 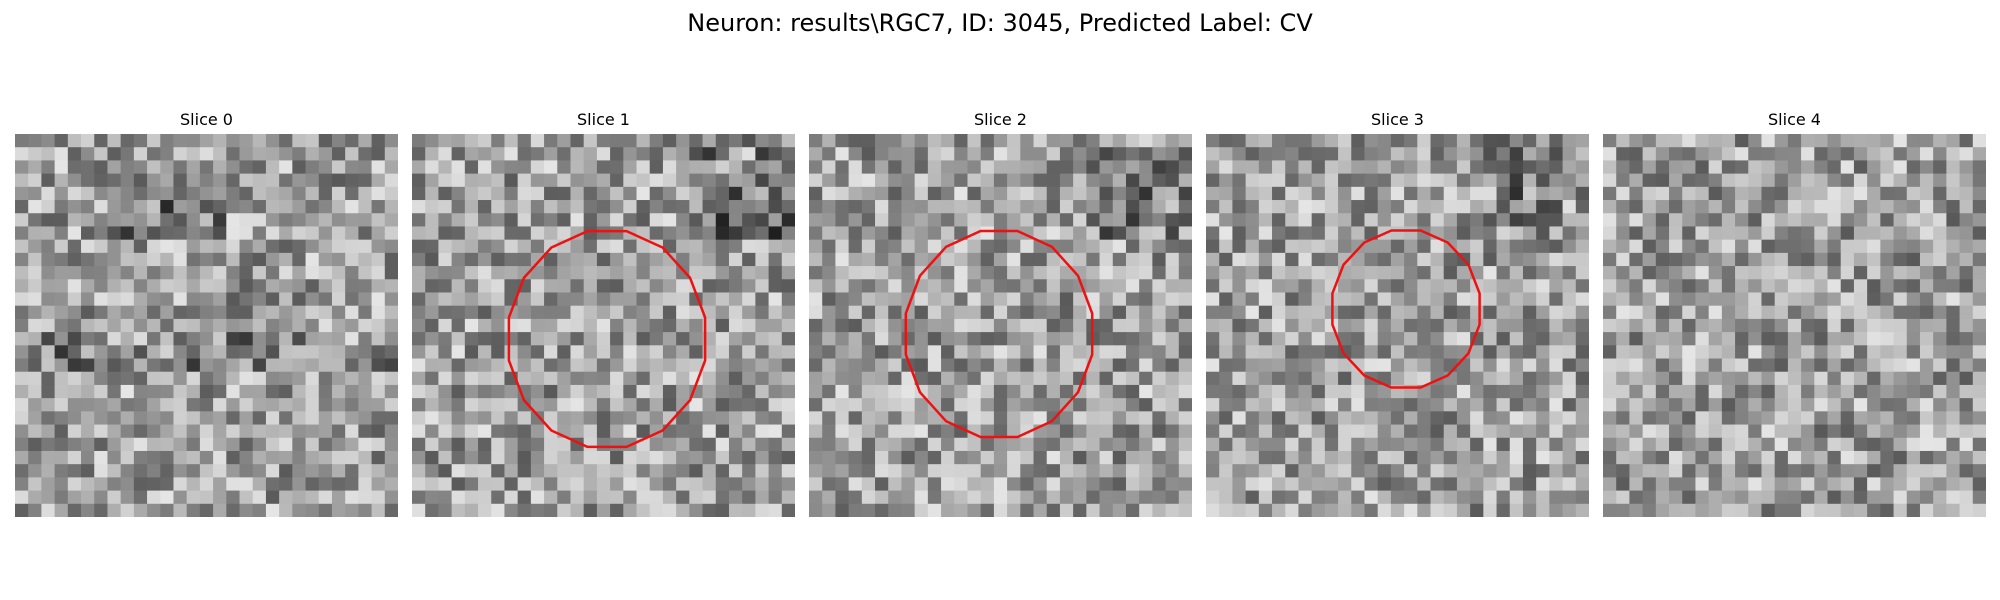 I want to click on slice-panel-4: Slice 4, so click(x=1794, y=315).